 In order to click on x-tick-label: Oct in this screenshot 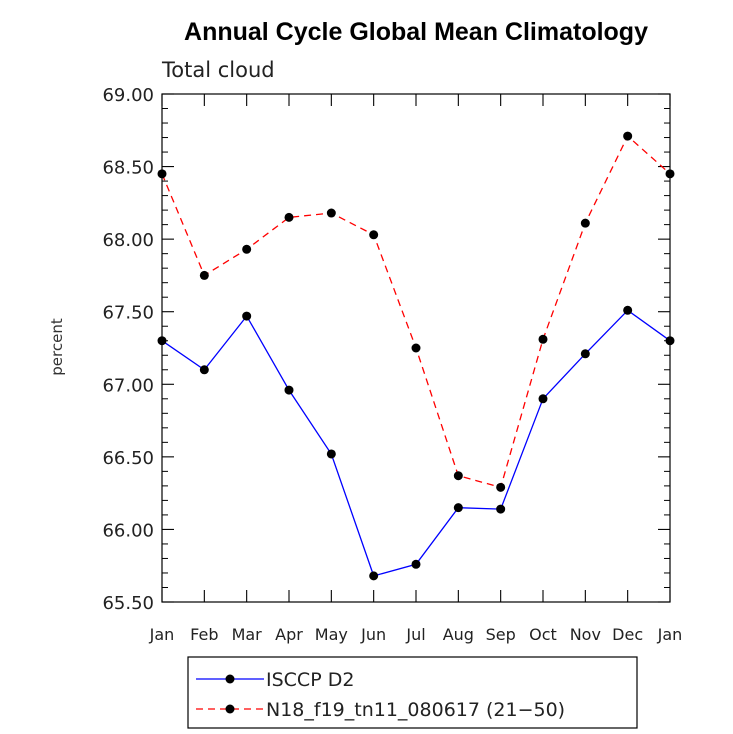, I will do `click(543, 634)`.